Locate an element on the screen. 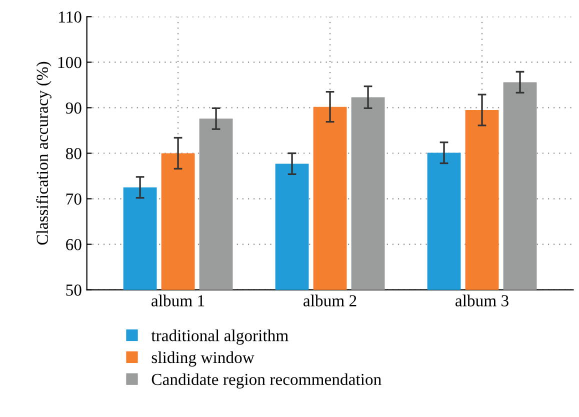 The height and width of the screenshot is (417, 579). x-tick-label: album 1 is located at coordinates (178, 300).